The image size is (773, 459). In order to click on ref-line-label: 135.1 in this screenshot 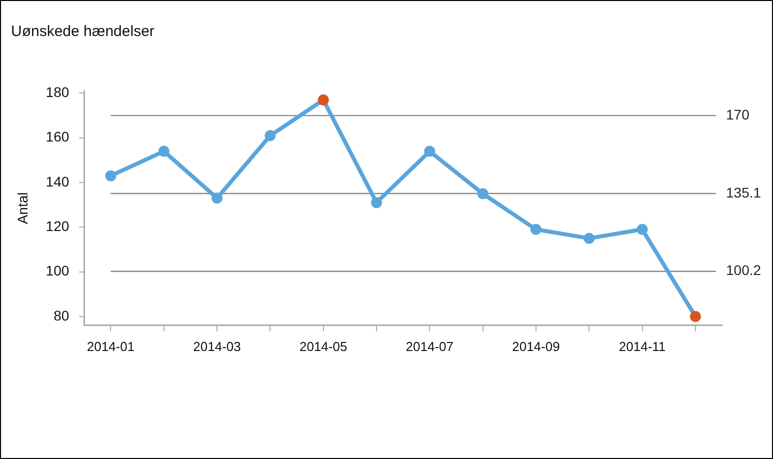, I will do `click(744, 192)`.